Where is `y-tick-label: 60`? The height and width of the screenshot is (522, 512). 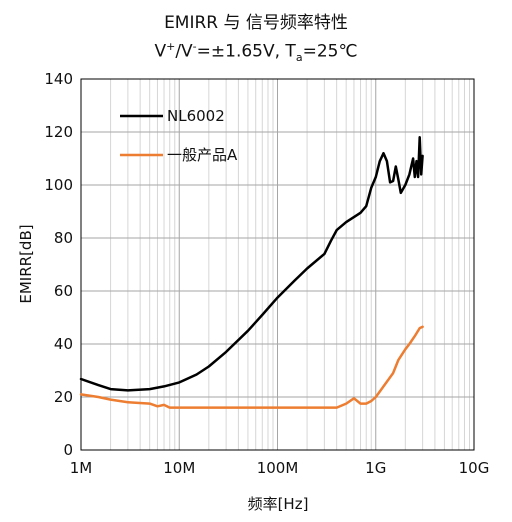 y-tick-label: 60 is located at coordinates (63, 291).